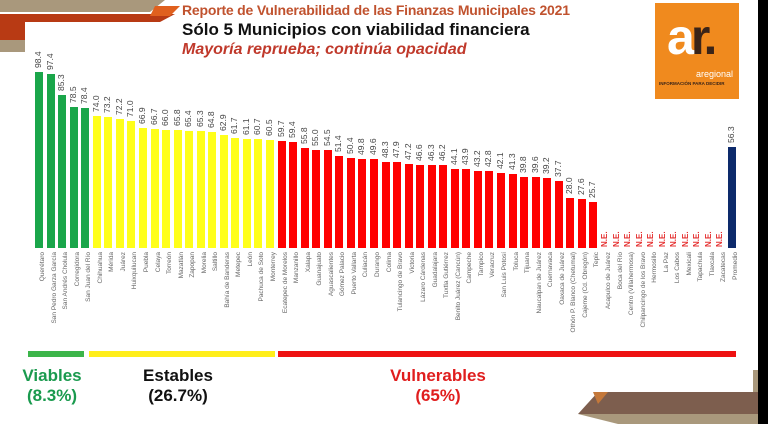 This screenshot has height=424, width=768. Describe the element at coordinates (211, 119) in the screenshot. I see `value-label: 64.8` at that location.